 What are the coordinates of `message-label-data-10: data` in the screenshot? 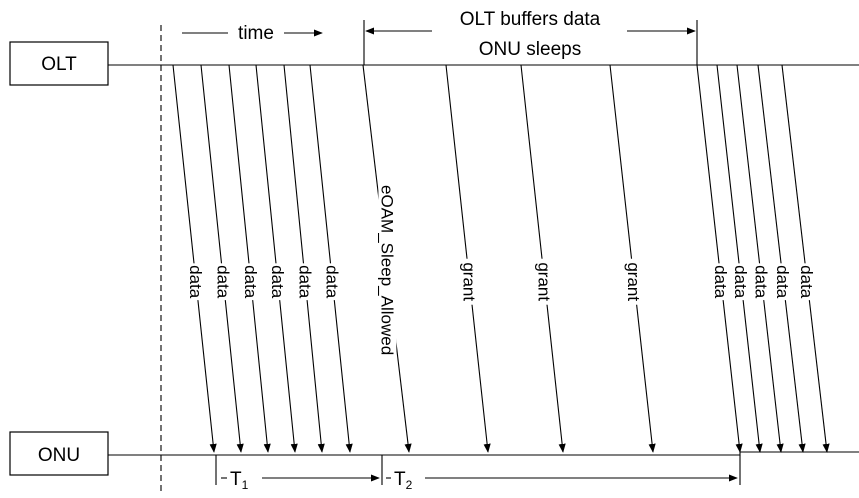 It's located at (782, 282).